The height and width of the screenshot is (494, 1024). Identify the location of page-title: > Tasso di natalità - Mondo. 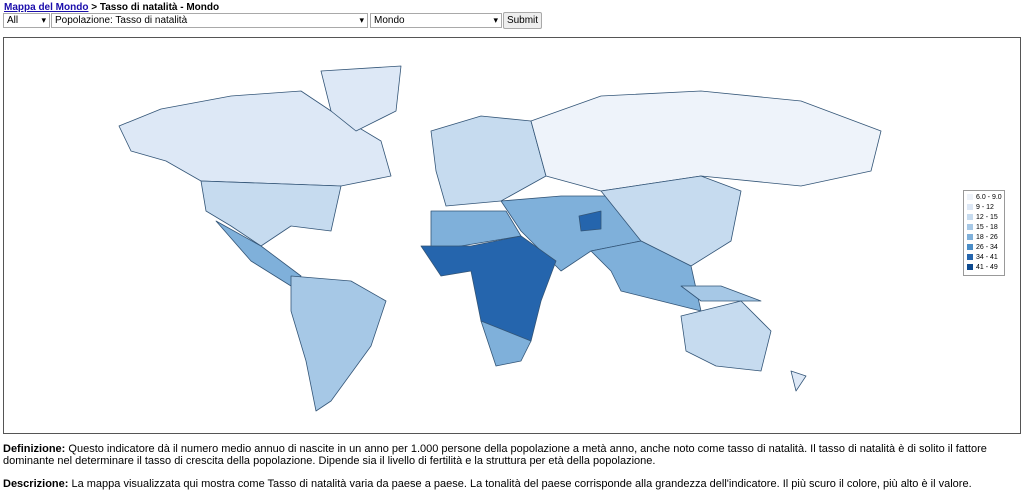
(154, 7).